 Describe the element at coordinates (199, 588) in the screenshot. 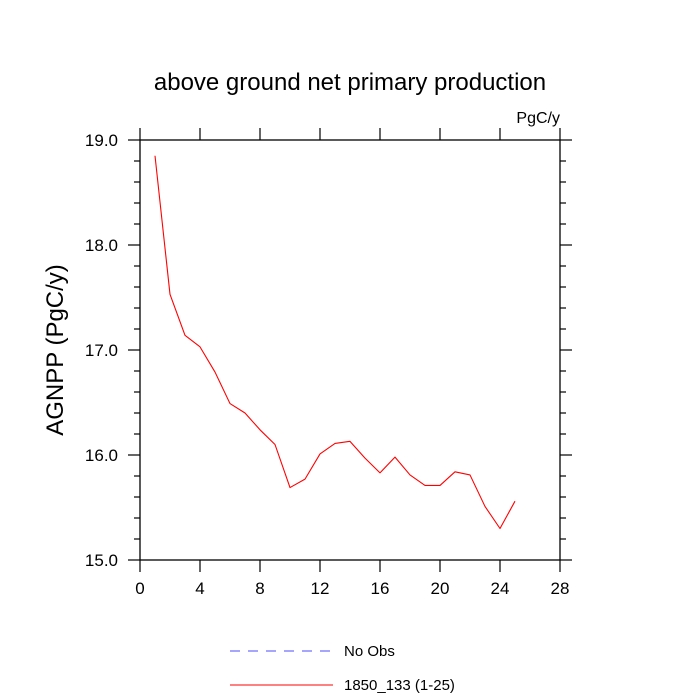

I see `x-tick-label: 4` at that location.